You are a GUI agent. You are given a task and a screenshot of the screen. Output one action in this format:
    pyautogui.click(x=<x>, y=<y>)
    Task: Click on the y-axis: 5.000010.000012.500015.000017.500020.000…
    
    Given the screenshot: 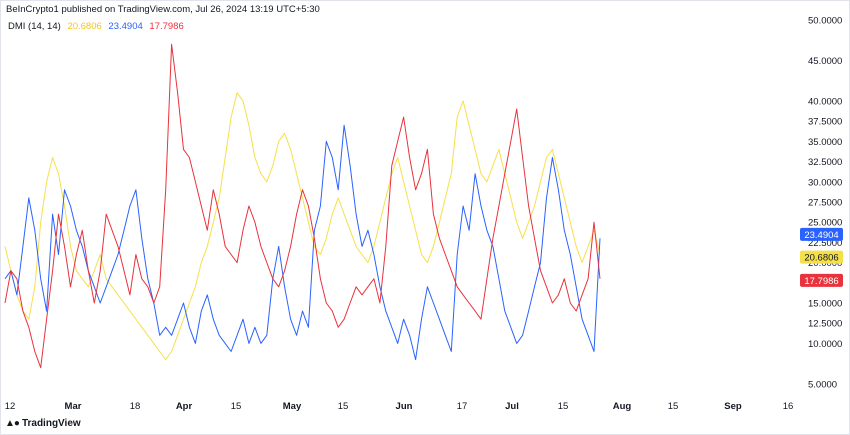 What is the action you would take?
    pyautogui.click(x=825, y=203)
    